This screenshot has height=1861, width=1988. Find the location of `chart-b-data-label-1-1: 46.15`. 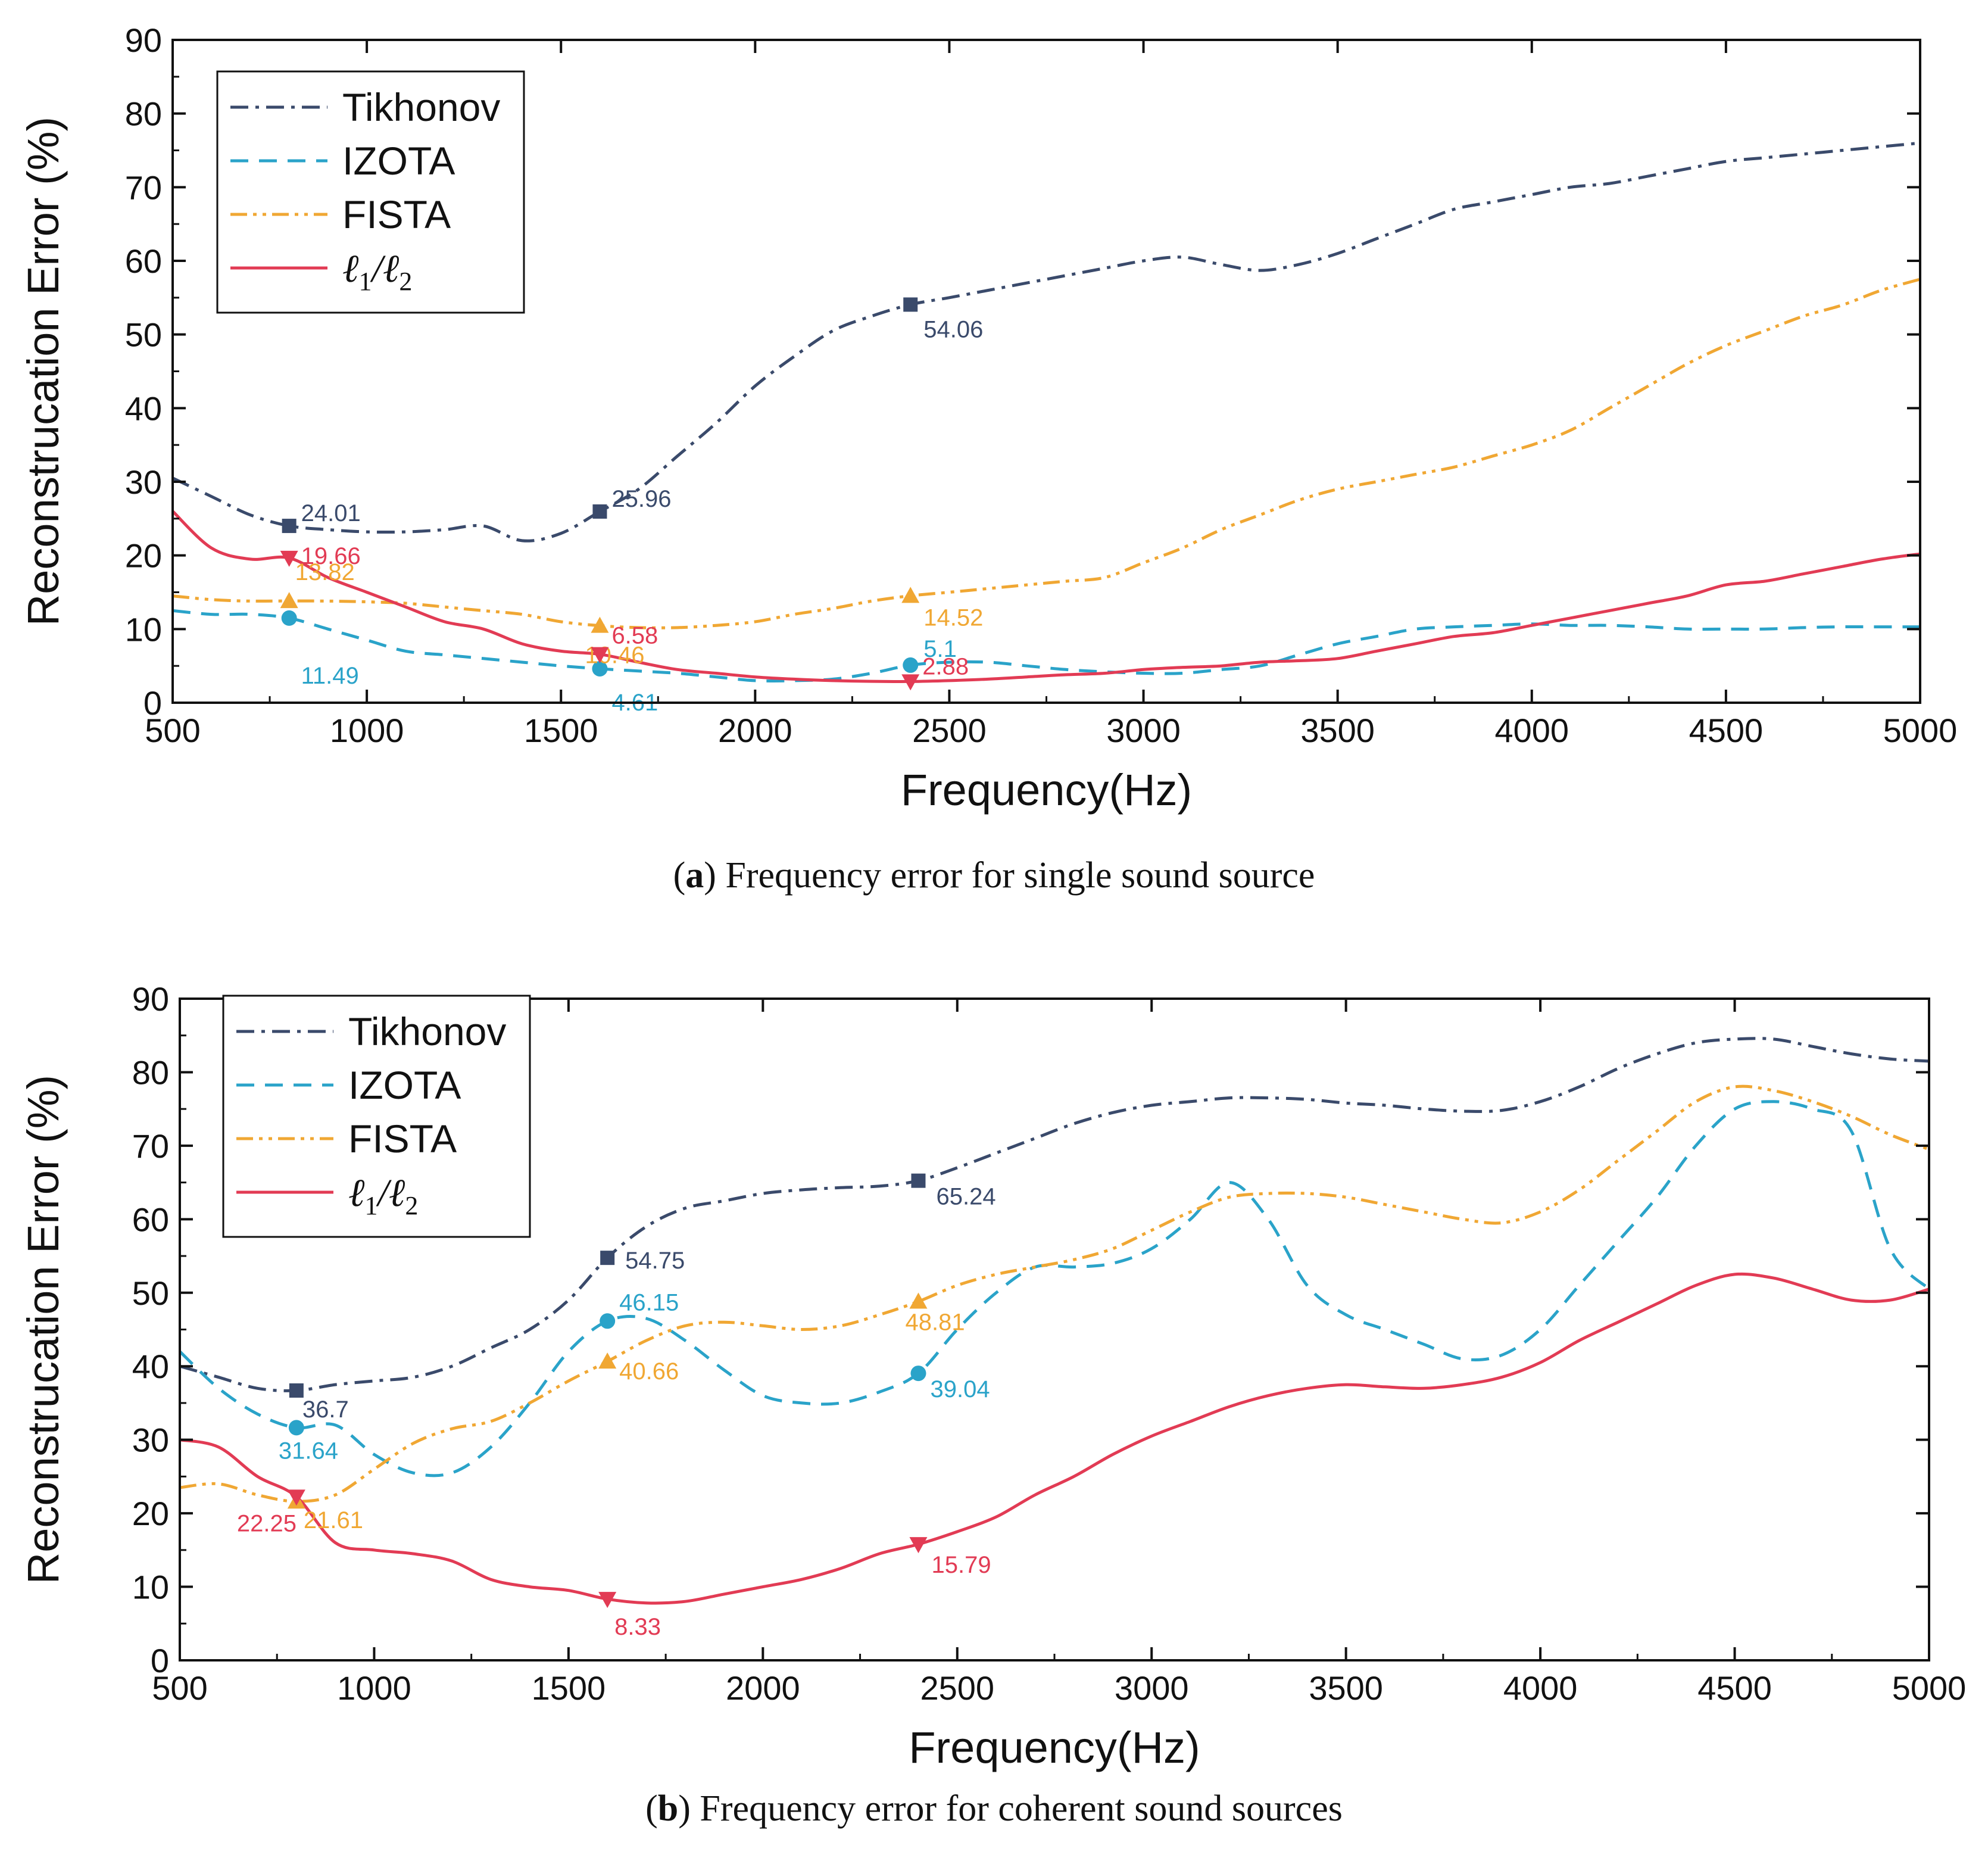

chart-b-data-label-1-1: 46.15 is located at coordinates (649, 1302).